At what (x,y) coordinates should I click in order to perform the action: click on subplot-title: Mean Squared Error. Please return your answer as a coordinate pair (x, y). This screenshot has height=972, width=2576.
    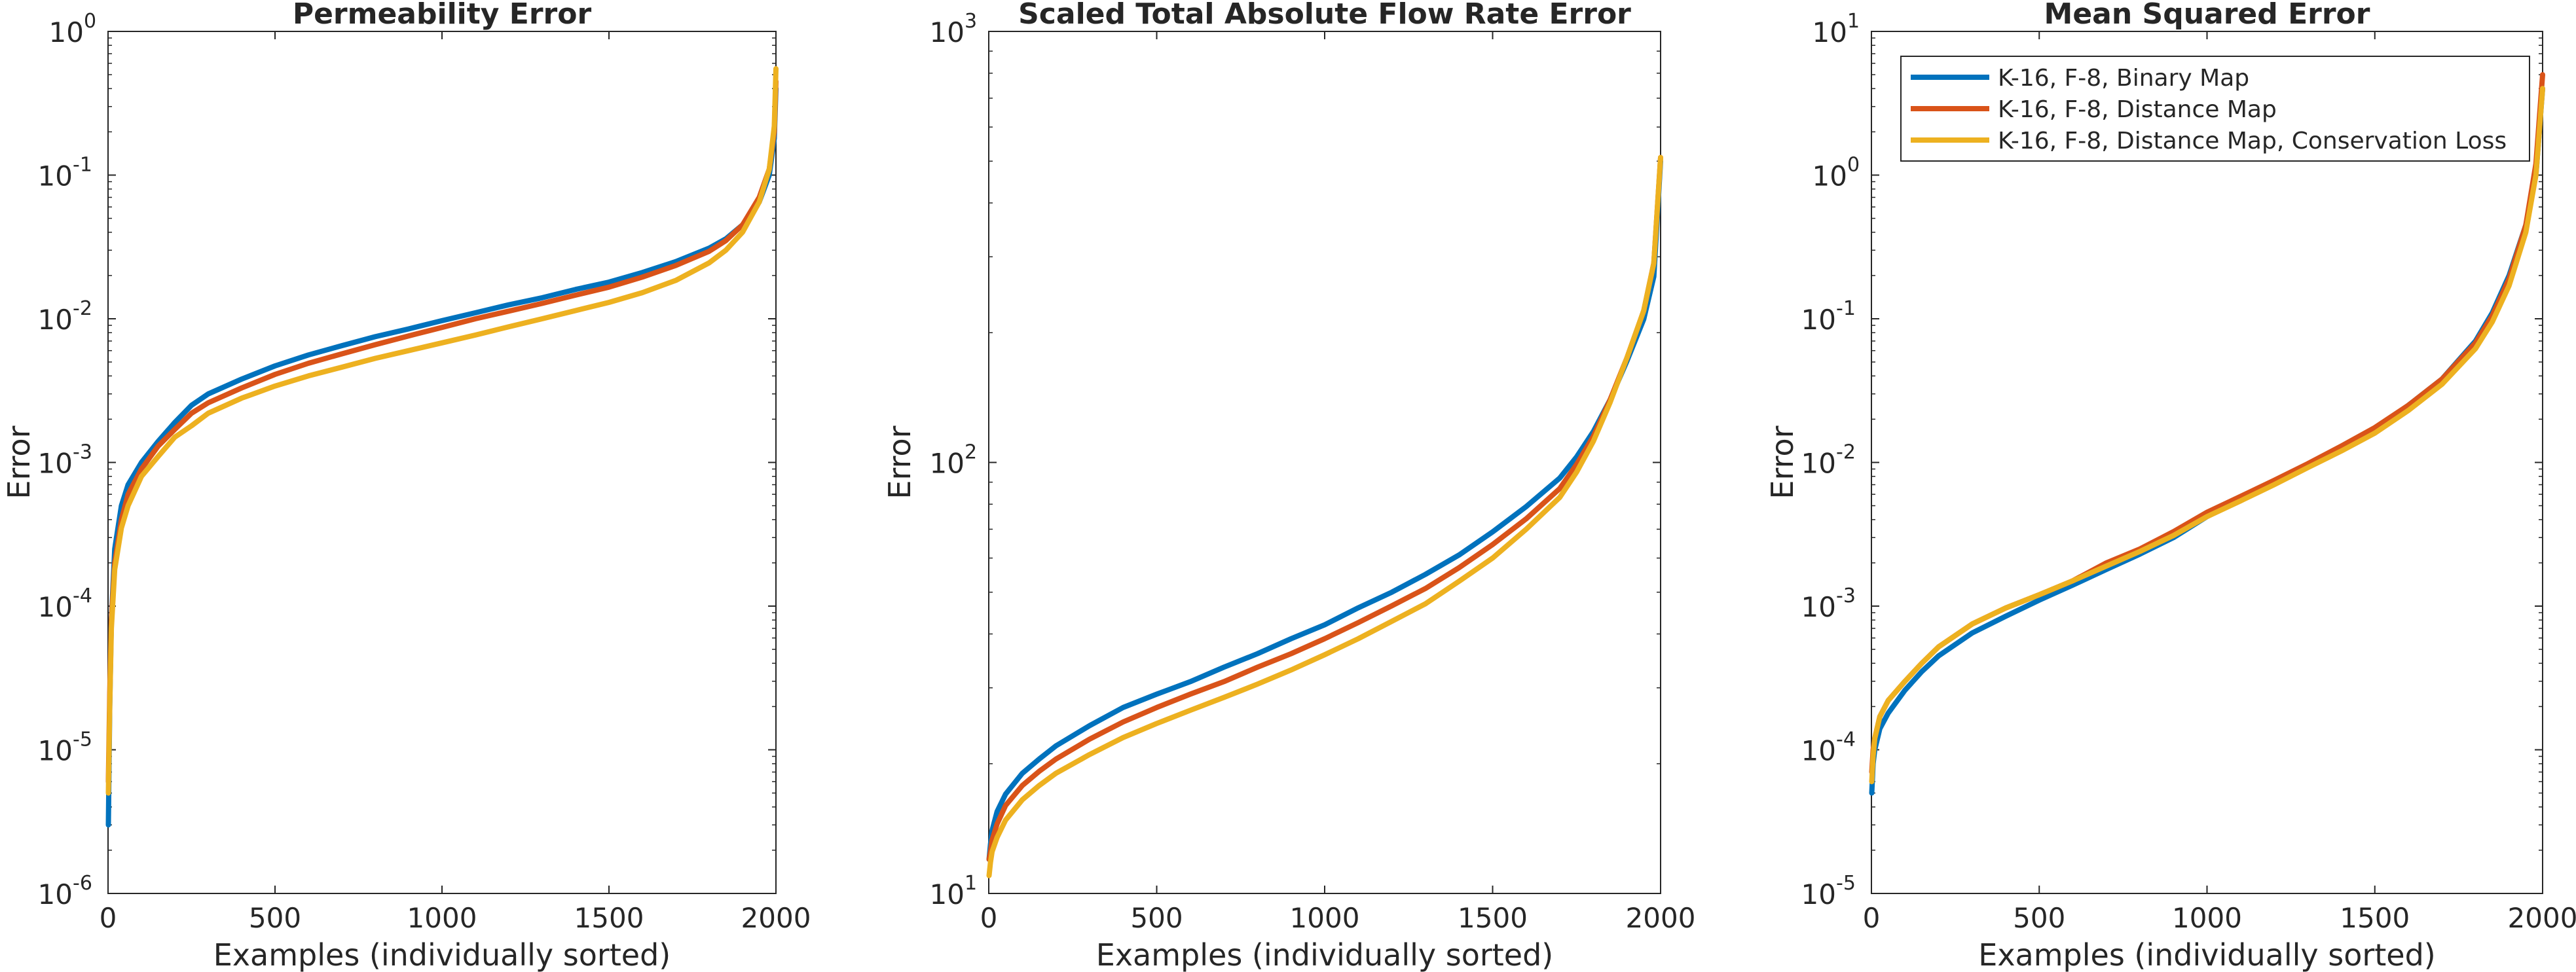
    Looking at the image, I should click on (2207, 15).